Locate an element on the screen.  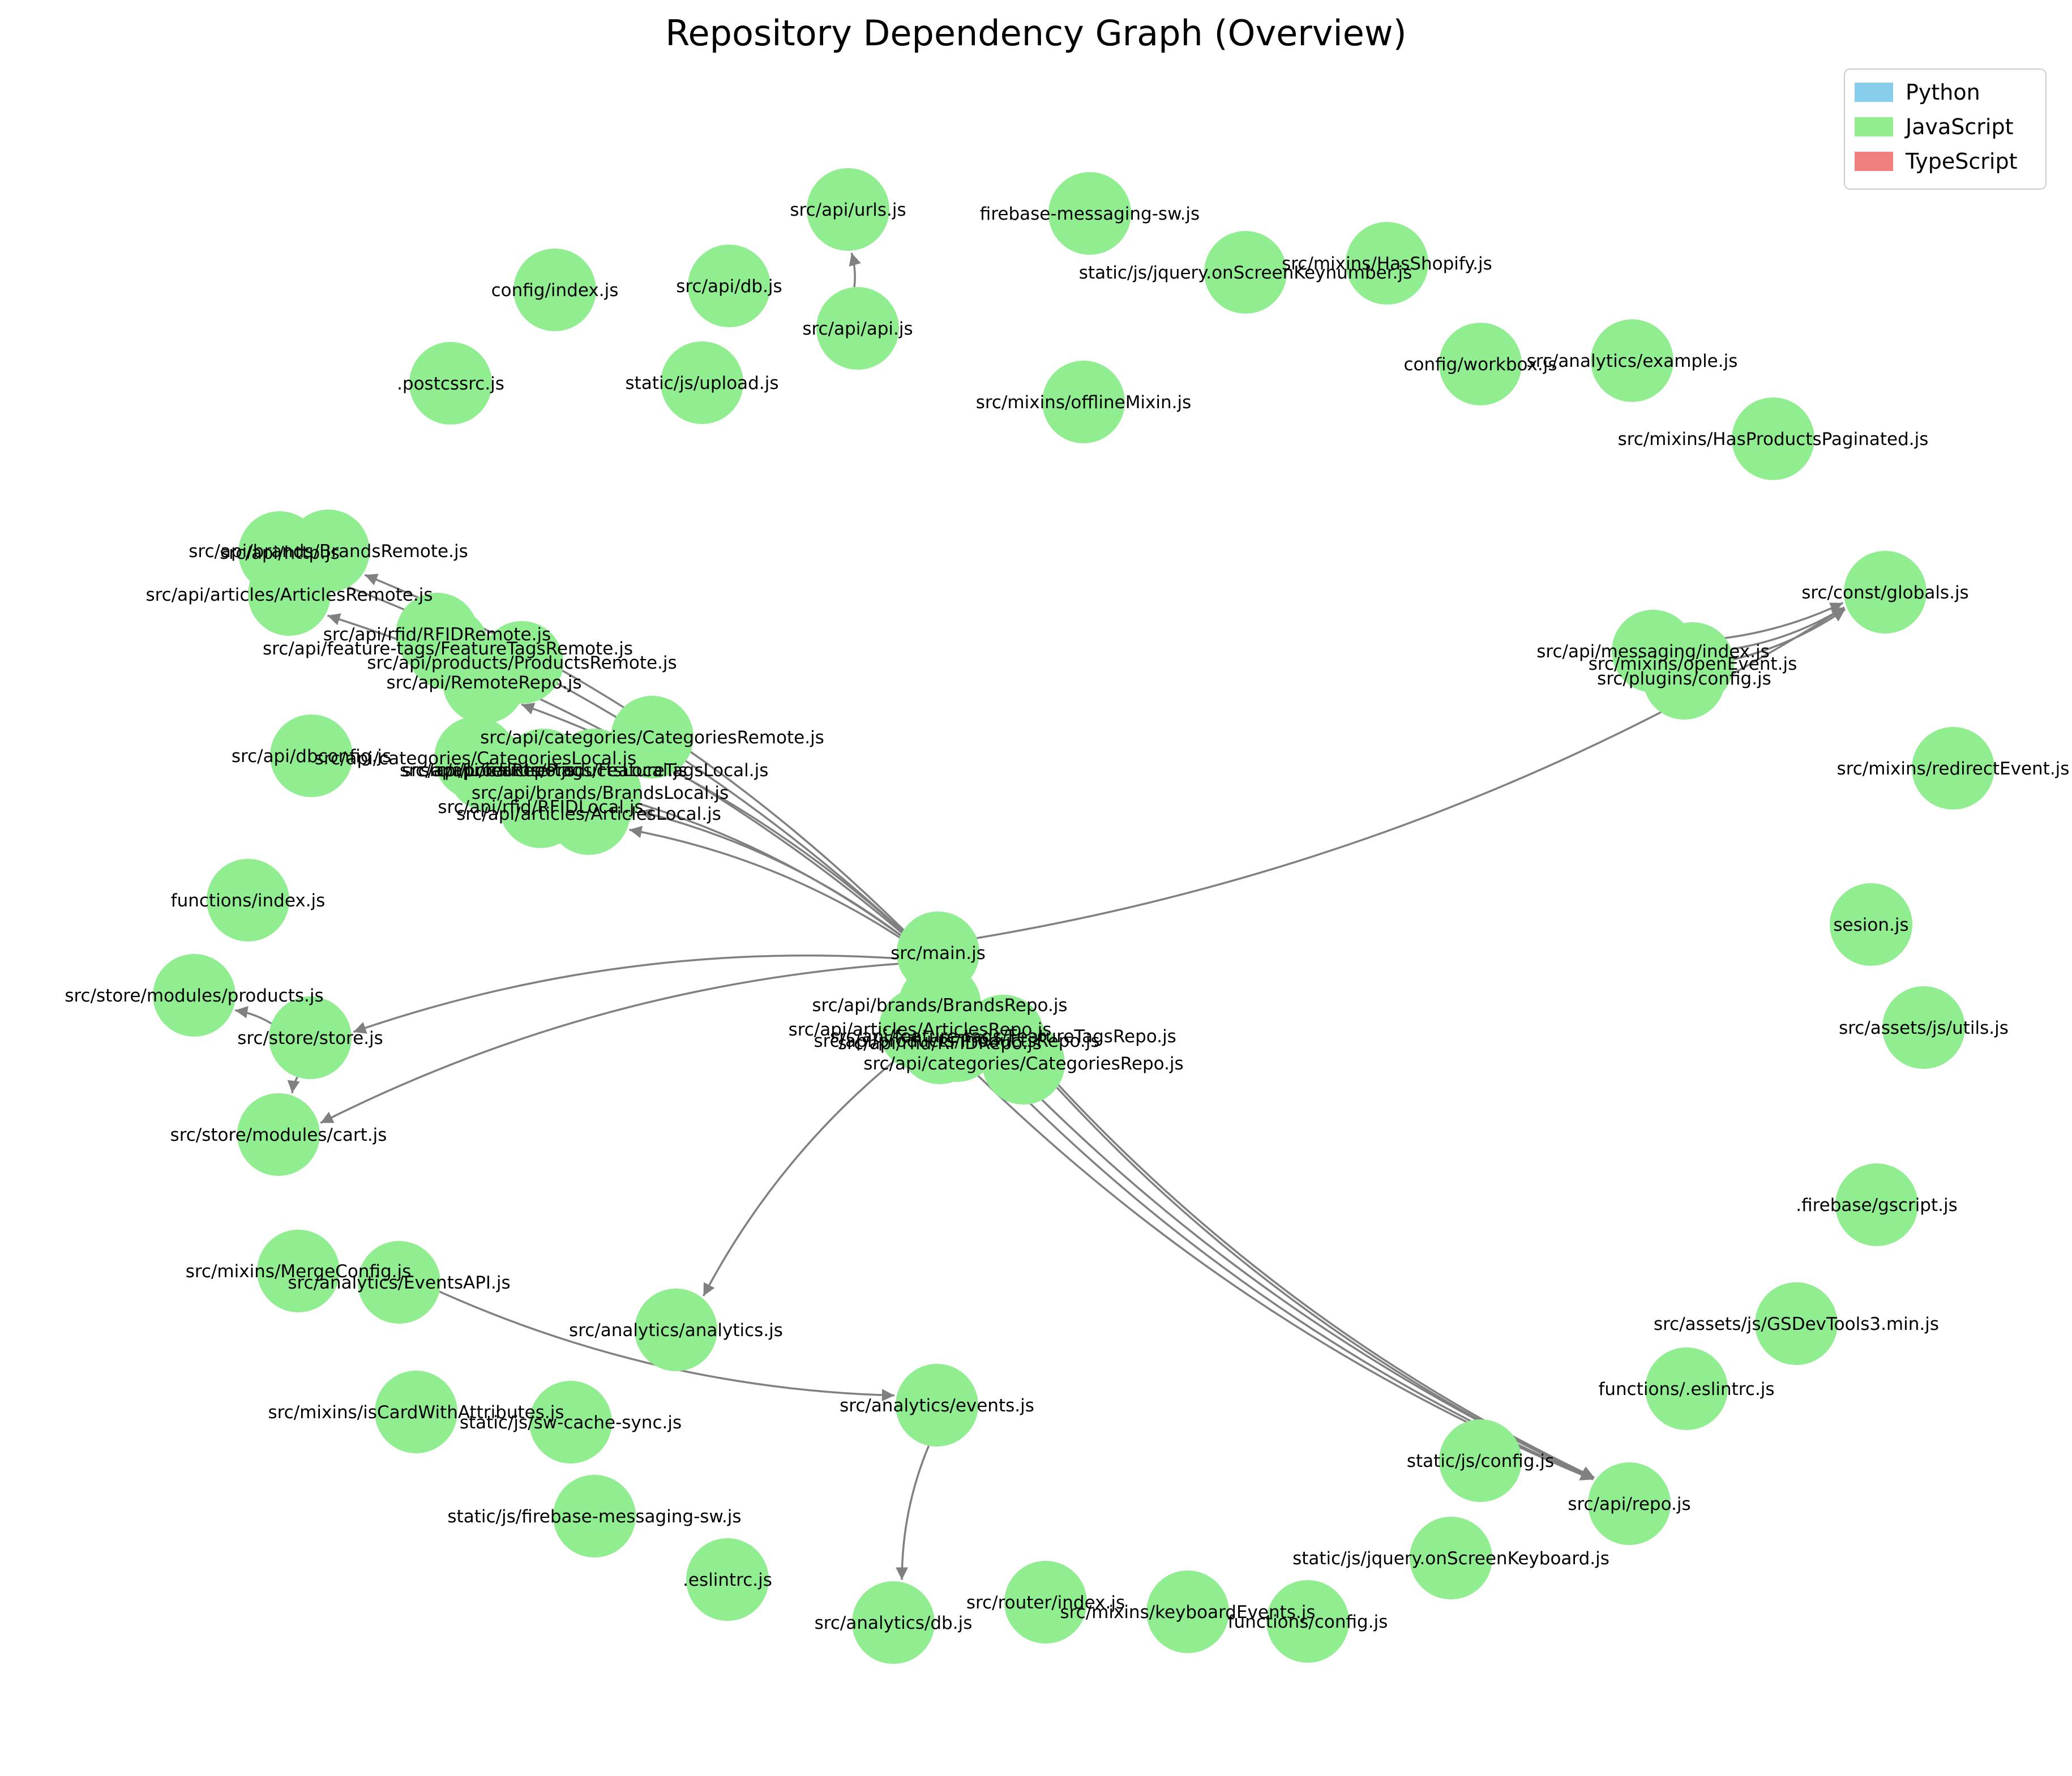
node-label-src-mixins-hasshopify-js: src/mixins/HasShopify.js is located at coordinates (1387, 264).